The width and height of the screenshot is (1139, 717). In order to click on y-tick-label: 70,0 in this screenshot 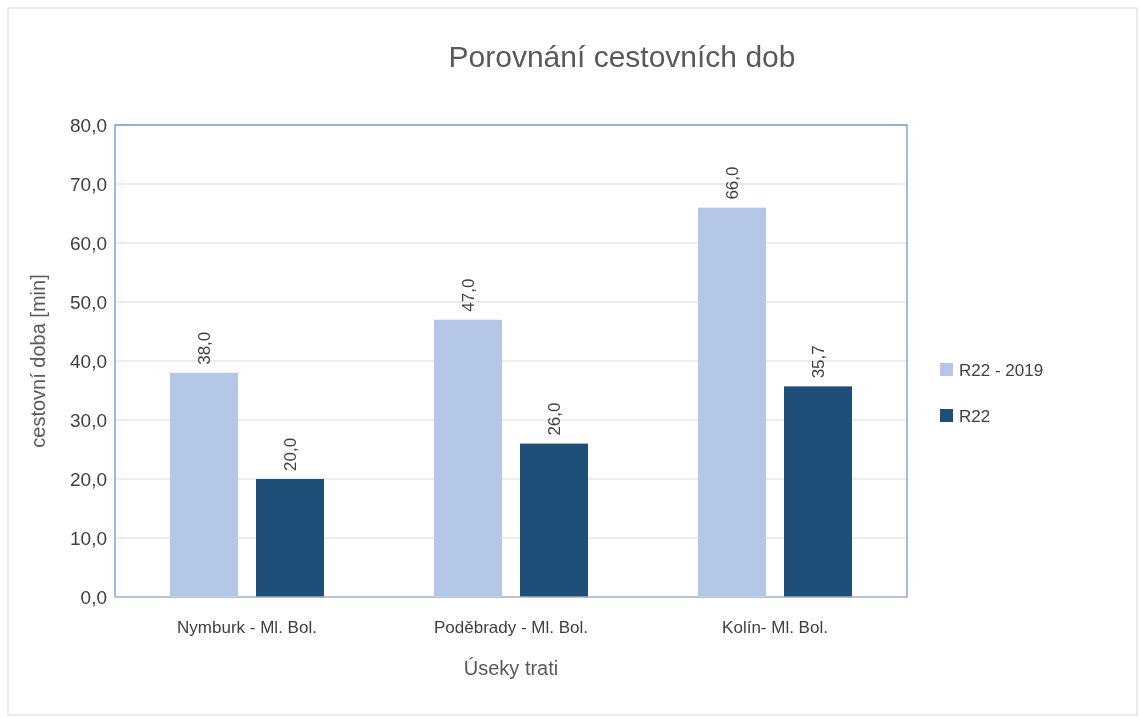, I will do `click(88, 184)`.